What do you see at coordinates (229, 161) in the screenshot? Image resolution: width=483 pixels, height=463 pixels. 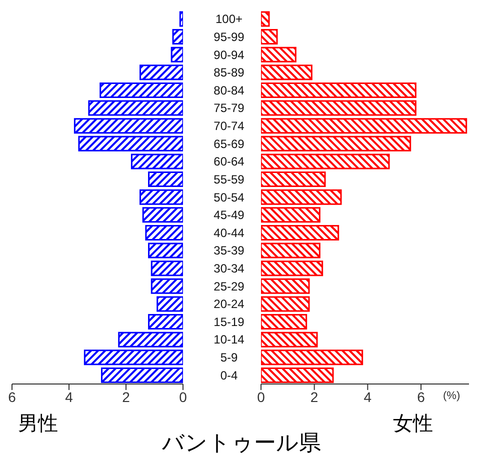 I see `y-tick-label: 60-64` at bounding box center [229, 161].